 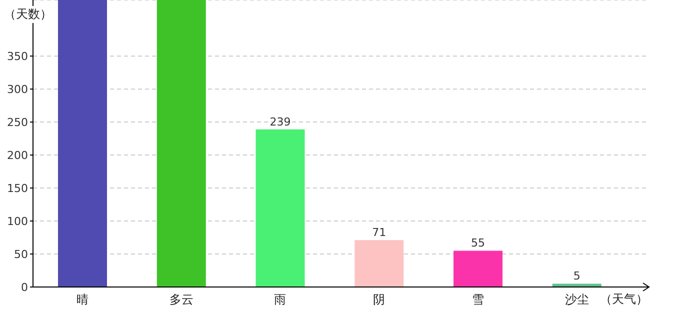 What do you see at coordinates (576, 299) in the screenshot?
I see `x-tick-label: 沙尘` at bounding box center [576, 299].